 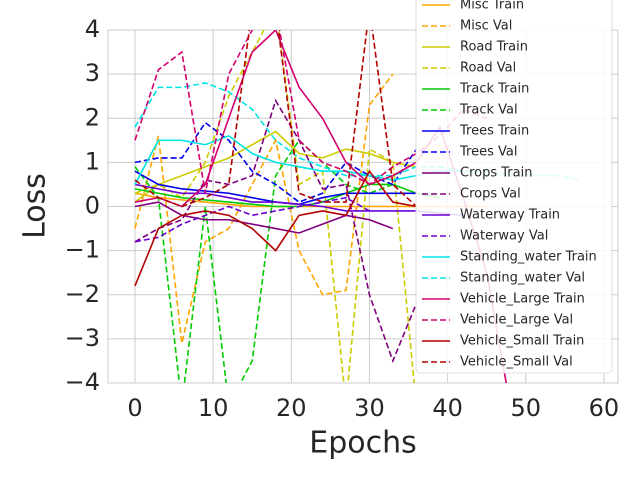 I want to click on legend-label: Vehicle_Small Val, so click(x=516, y=362).